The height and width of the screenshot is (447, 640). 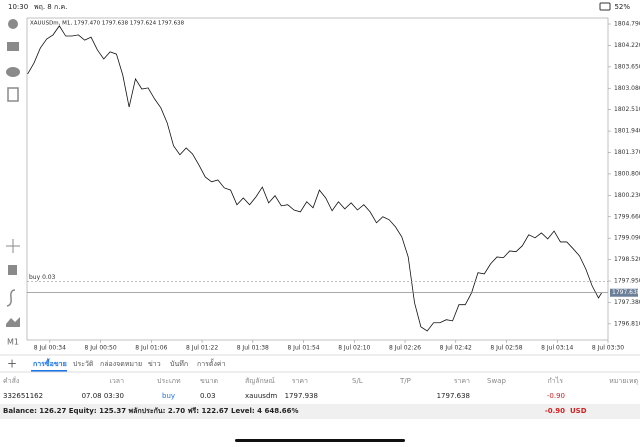 What do you see at coordinates (13, 72) in the screenshot?
I see `chat-icon` at bounding box center [13, 72].